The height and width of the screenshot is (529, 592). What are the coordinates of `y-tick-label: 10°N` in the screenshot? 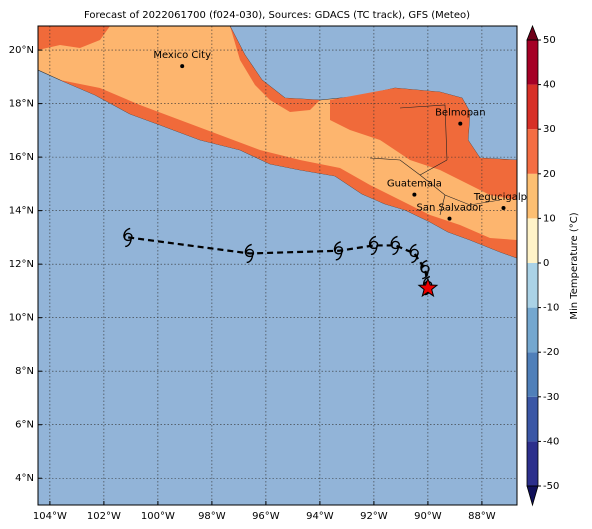 It's located at (21, 318).